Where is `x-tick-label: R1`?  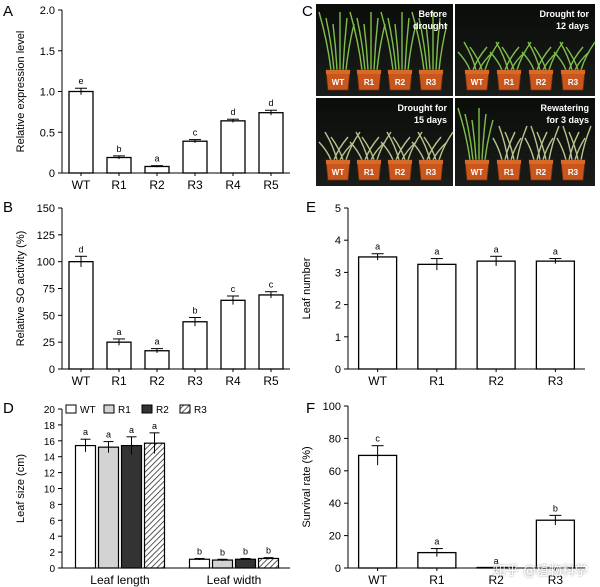
x-tick-label: R1 is located at coordinates (437, 381).